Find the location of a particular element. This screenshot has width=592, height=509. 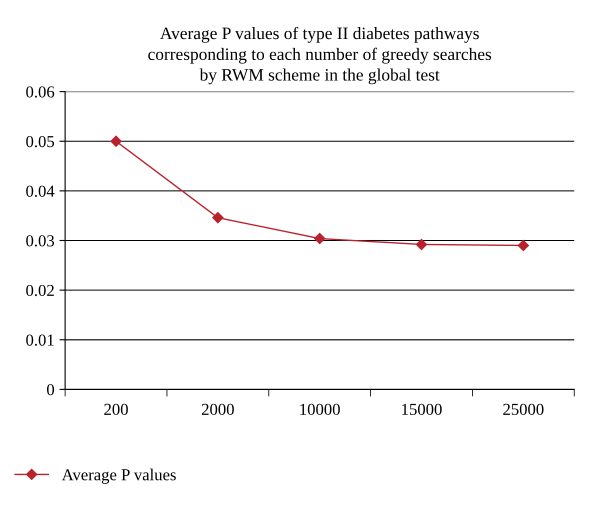

x-tick-label: 2000 is located at coordinates (218, 410).